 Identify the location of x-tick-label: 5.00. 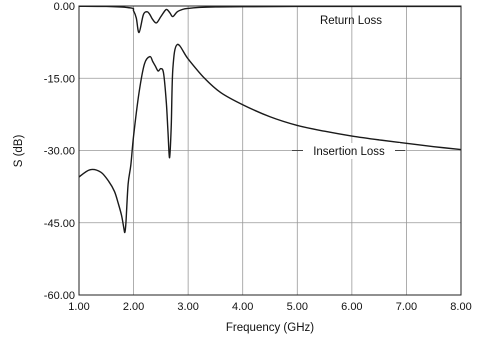
(297, 307).